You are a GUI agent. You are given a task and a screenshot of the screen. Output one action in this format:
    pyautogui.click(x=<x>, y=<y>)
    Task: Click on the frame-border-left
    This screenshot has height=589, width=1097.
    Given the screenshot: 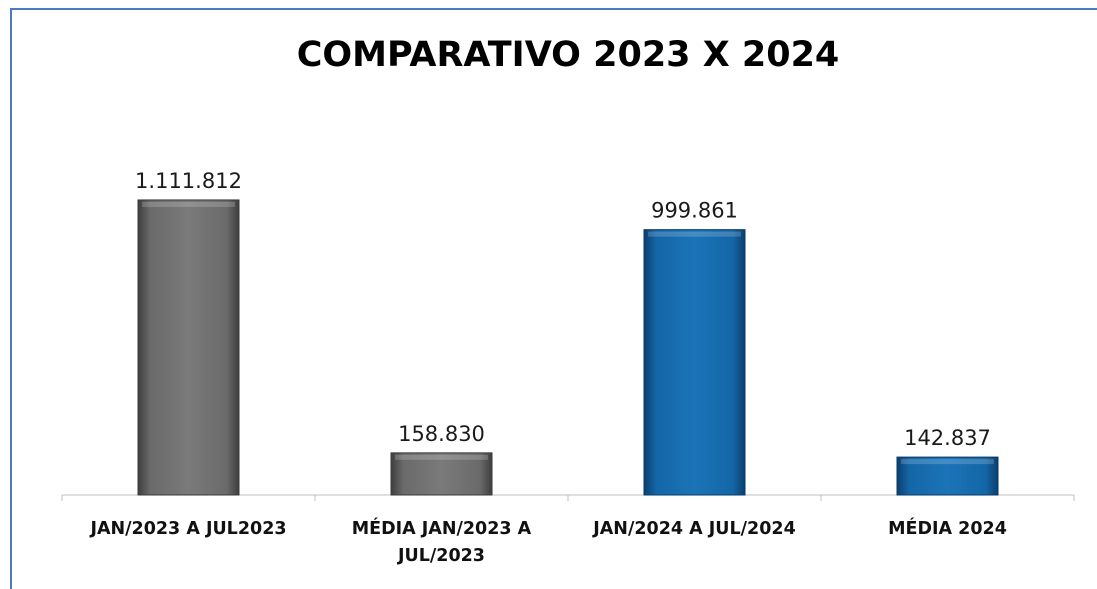 What is the action you would take?
    pyautogui.click(x=11, y=298)
    